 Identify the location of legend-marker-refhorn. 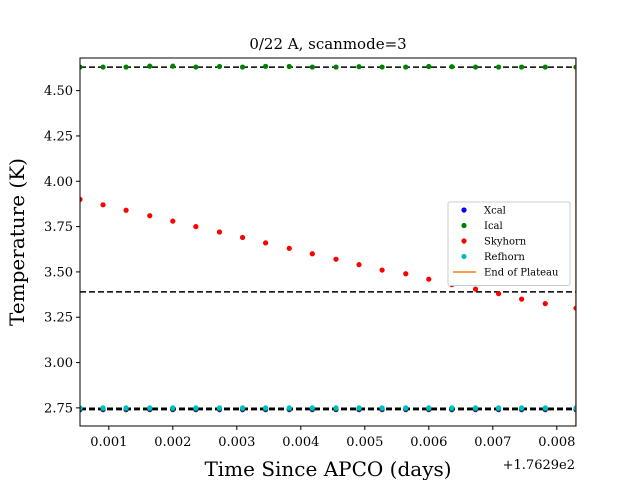
(464, 256).